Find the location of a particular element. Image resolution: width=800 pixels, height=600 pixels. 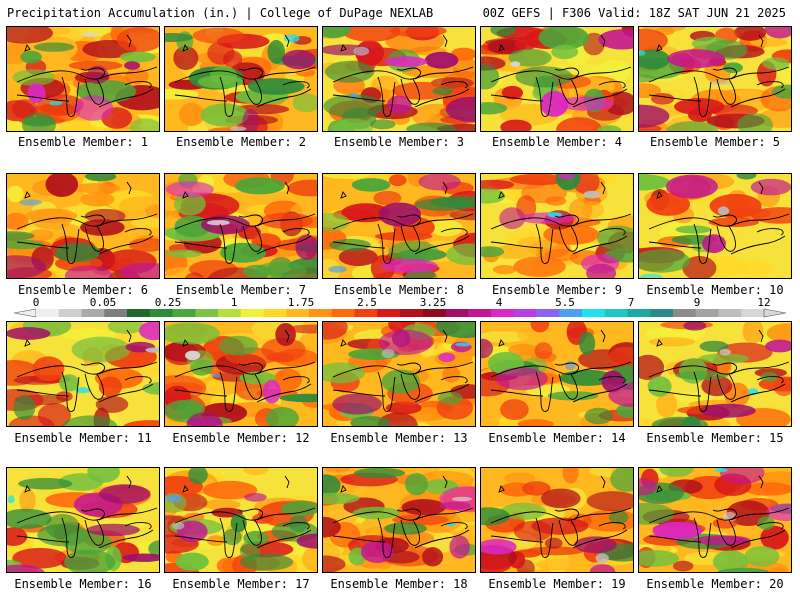

member-caption: Ensemble Member: 8 is located at coordinates (399, 290).